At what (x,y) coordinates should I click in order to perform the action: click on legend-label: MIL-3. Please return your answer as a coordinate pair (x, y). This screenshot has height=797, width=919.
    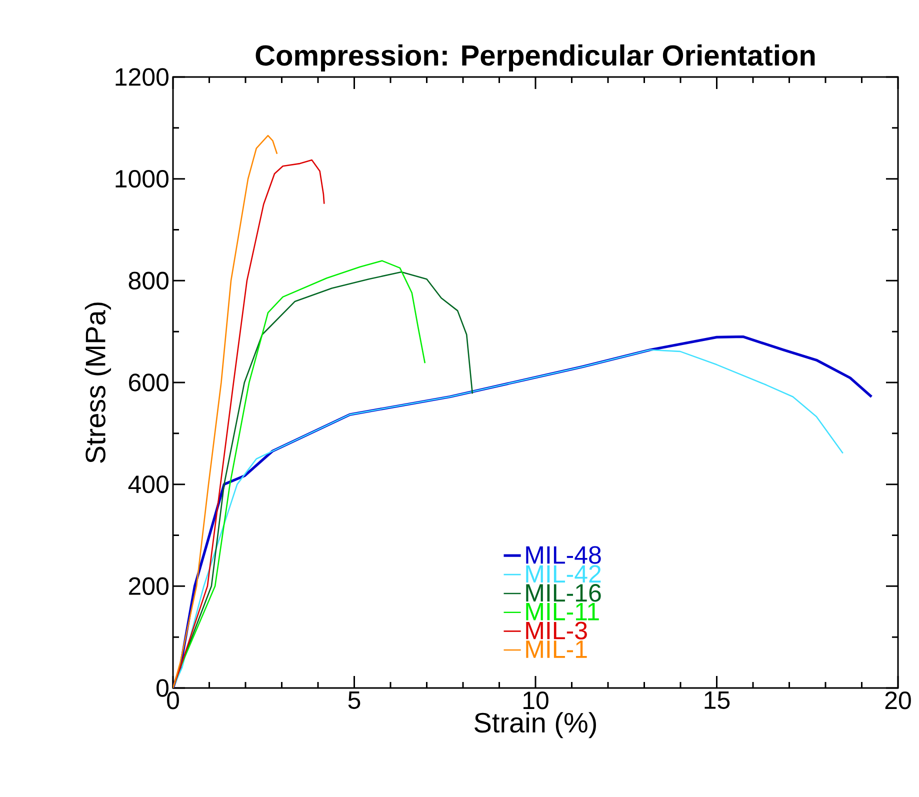
    Looking at the image, I should click on (556, 631).